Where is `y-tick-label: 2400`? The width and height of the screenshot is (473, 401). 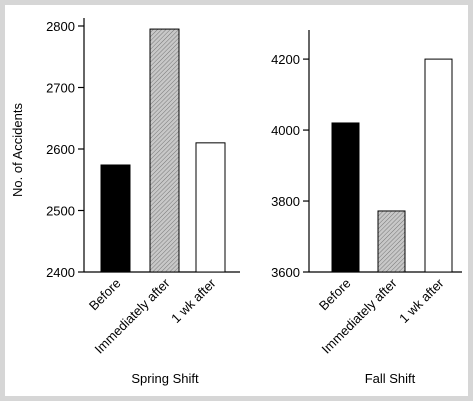 y-tick-label: 2400 is located at coordinates (60, 272).